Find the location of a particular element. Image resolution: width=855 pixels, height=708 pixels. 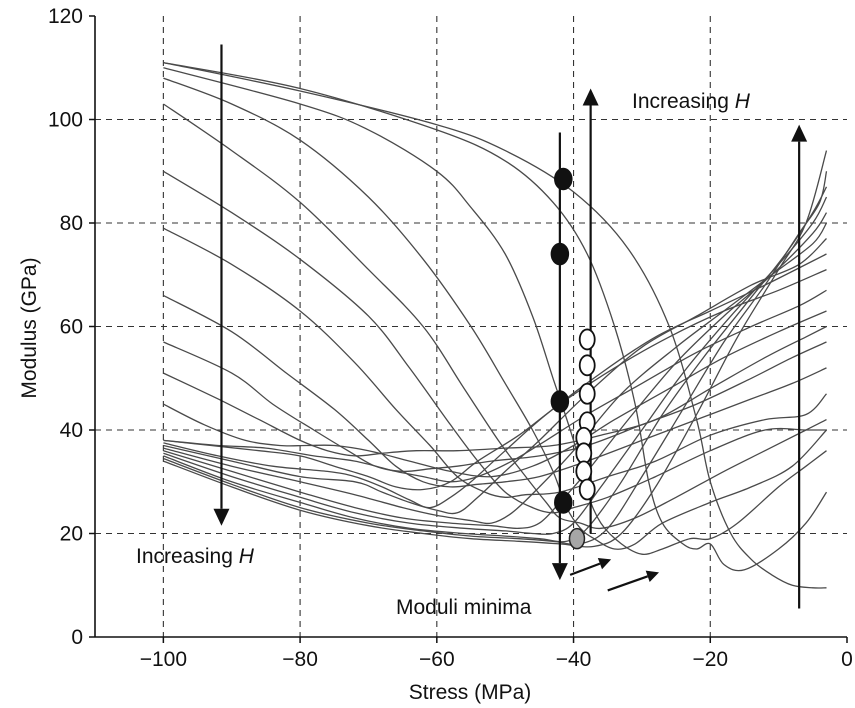

increasing-h-left-text: Increasing is located at coordinates (187, 556).